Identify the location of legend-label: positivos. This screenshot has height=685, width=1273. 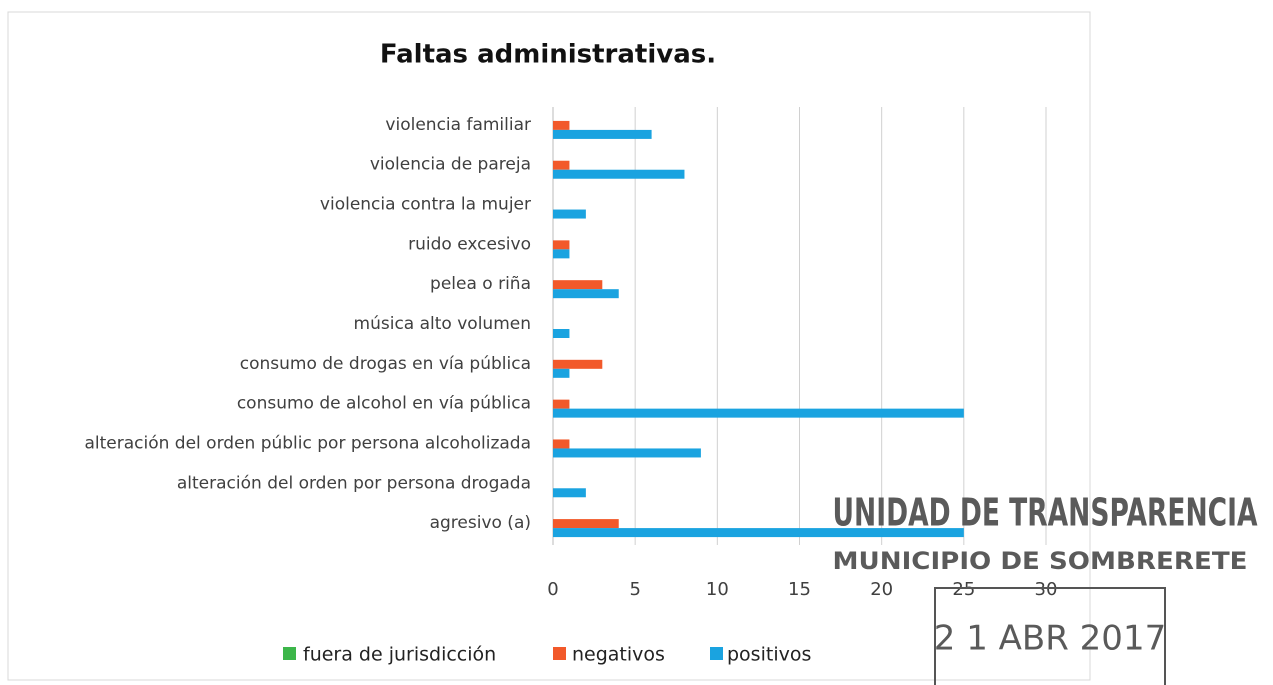
(769, 655).